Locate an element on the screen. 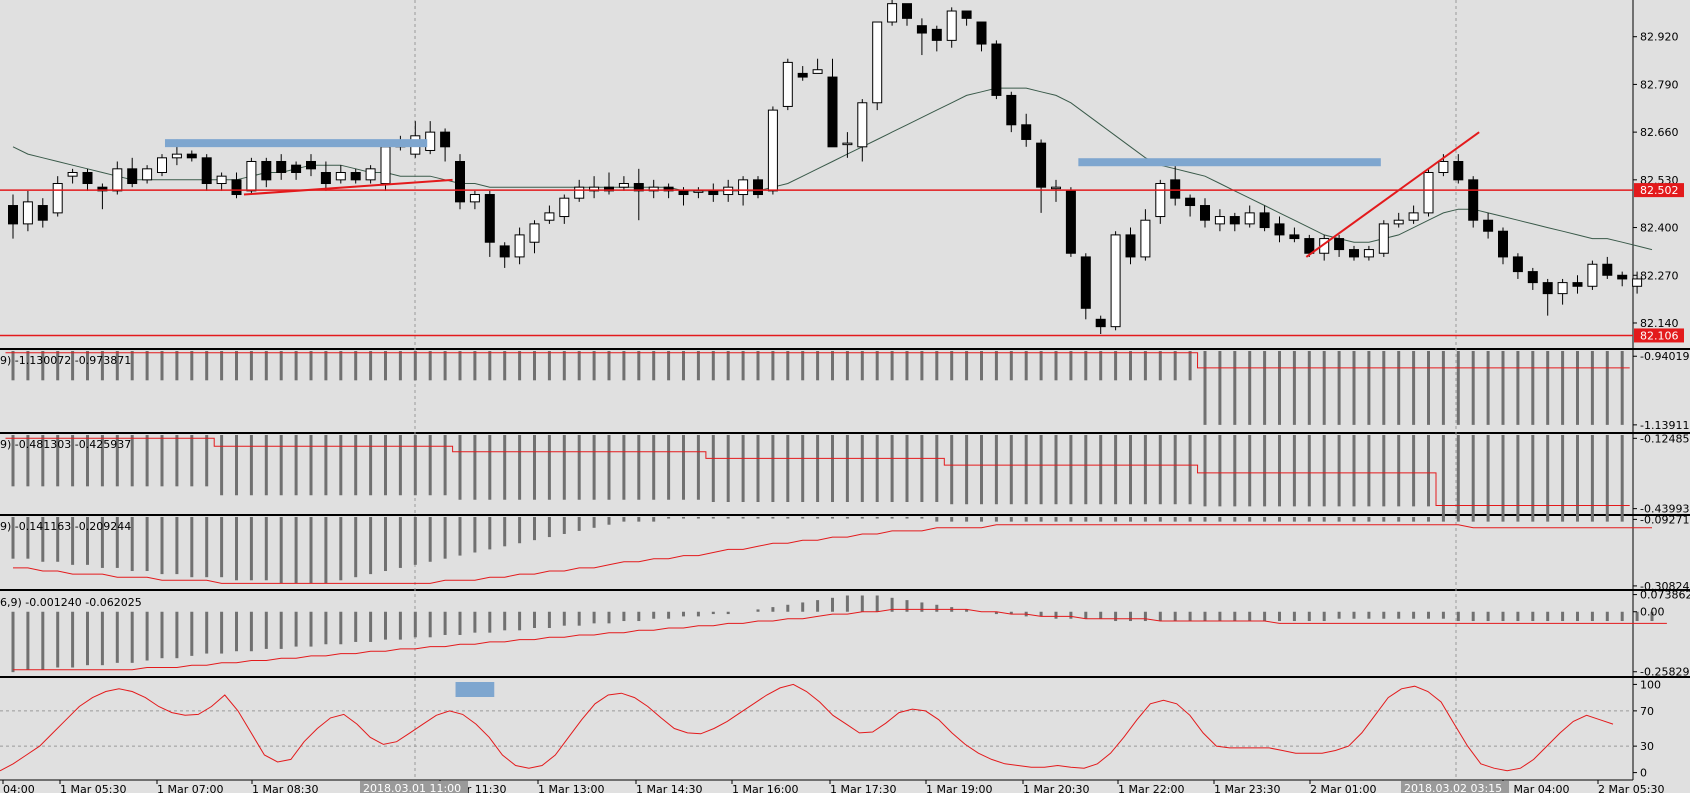 This screenshot has width=1690, height=793. indicator-tick-label: 0.073862 is located at coordinates (1665, 595).